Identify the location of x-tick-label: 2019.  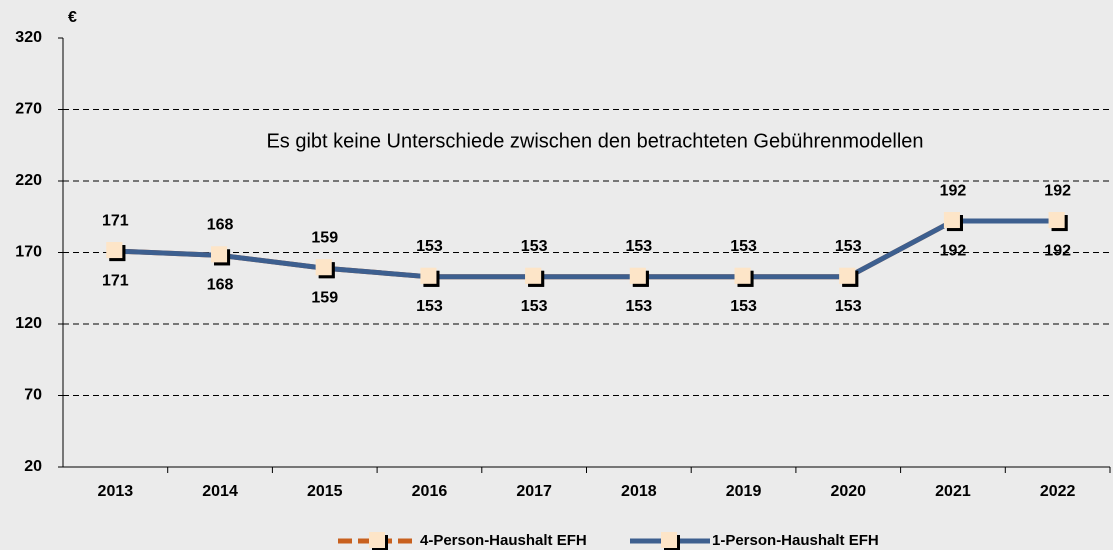
(744, 491).